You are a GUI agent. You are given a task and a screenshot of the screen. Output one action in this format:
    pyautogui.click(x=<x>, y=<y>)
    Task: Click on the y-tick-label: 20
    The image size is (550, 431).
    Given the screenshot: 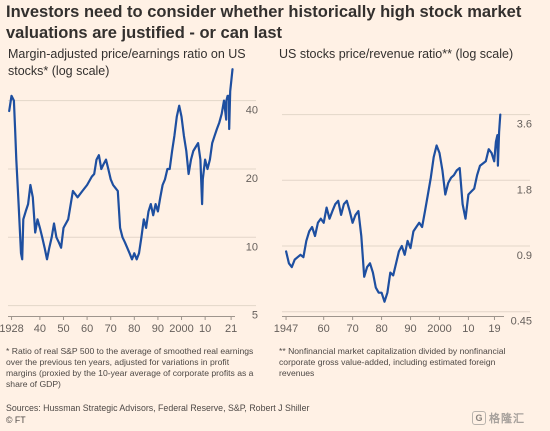 What is the action you would take?
    pyautogui.click(x=252, y=179)
    